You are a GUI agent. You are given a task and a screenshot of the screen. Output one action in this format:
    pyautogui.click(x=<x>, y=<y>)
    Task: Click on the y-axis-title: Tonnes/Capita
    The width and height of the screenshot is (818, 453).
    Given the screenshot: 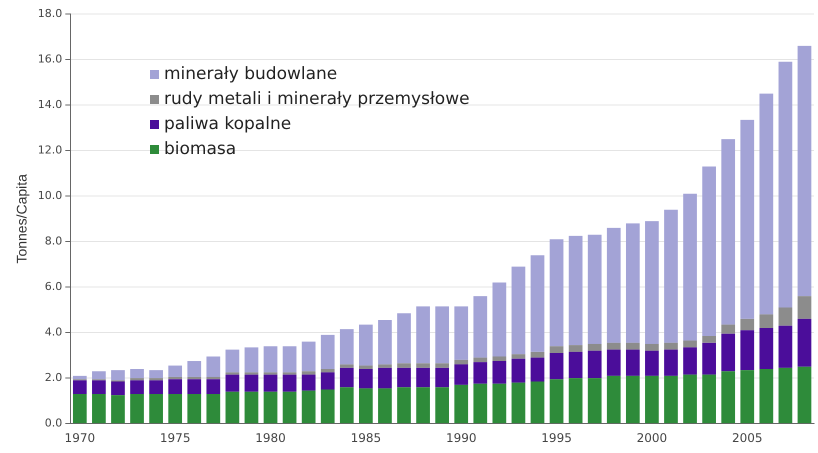 What is the action you would take?
    pyautogui.click(x=21, y=219)
    